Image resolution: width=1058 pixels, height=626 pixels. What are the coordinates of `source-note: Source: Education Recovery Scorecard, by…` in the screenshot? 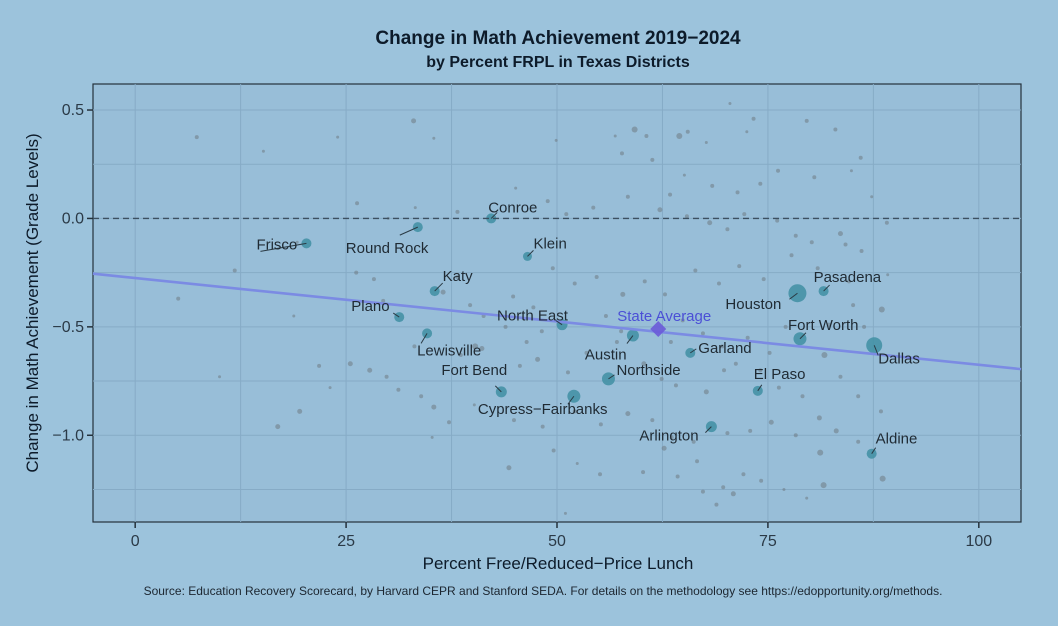 It's located at (543, 591).